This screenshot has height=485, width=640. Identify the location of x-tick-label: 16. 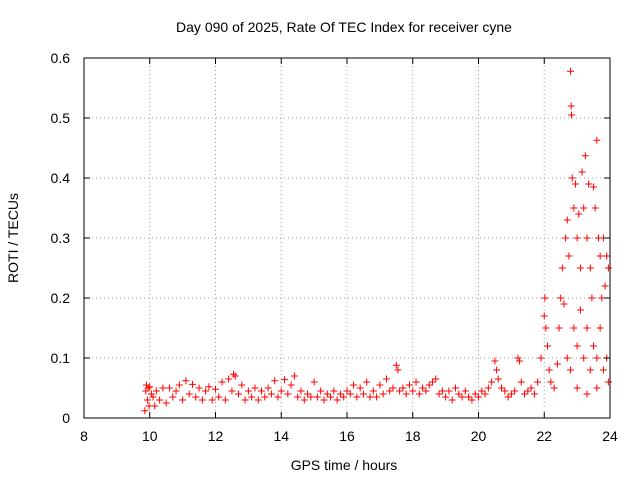
(347, 436).